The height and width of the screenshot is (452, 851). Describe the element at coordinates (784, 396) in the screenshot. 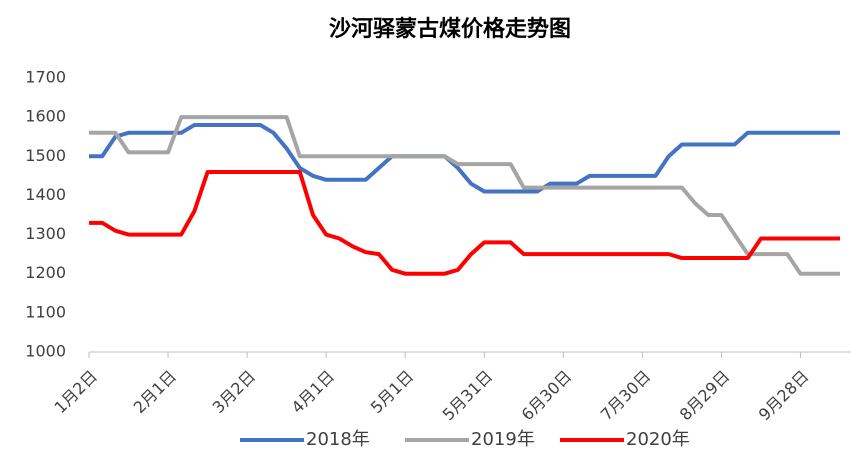

I see `x-tick-label: 9月28日` at that location.